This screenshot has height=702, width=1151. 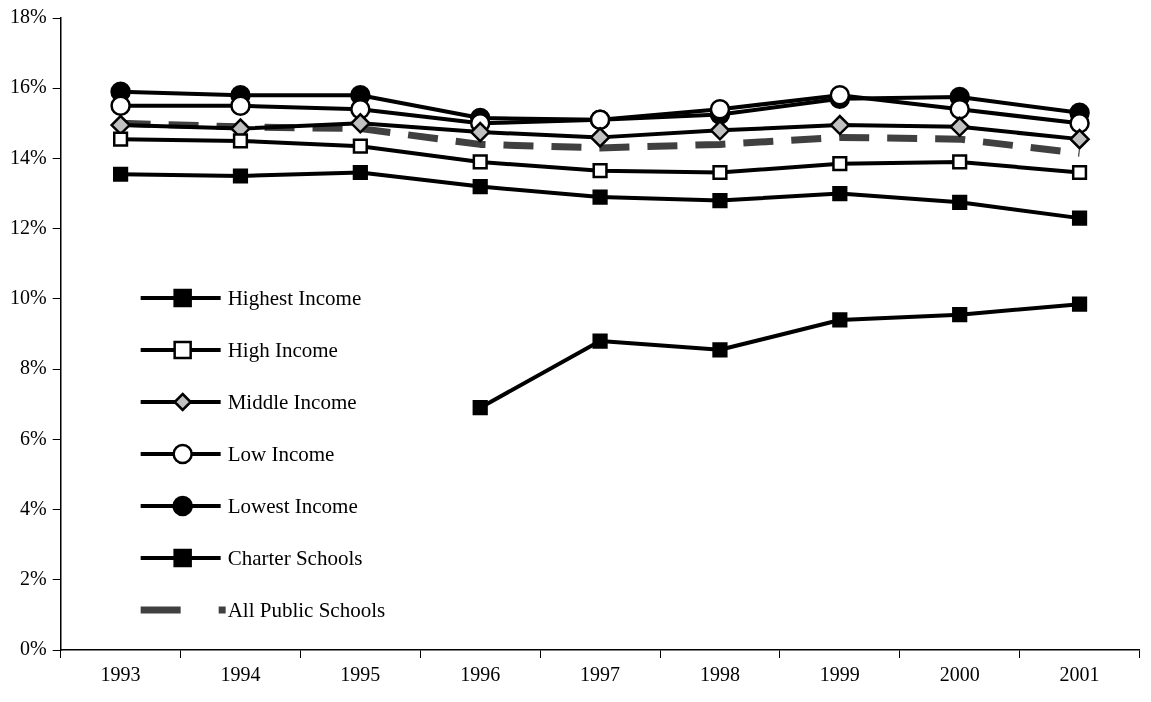 I want to click on y-tick-label: 12%, so click(x=28, y=226).